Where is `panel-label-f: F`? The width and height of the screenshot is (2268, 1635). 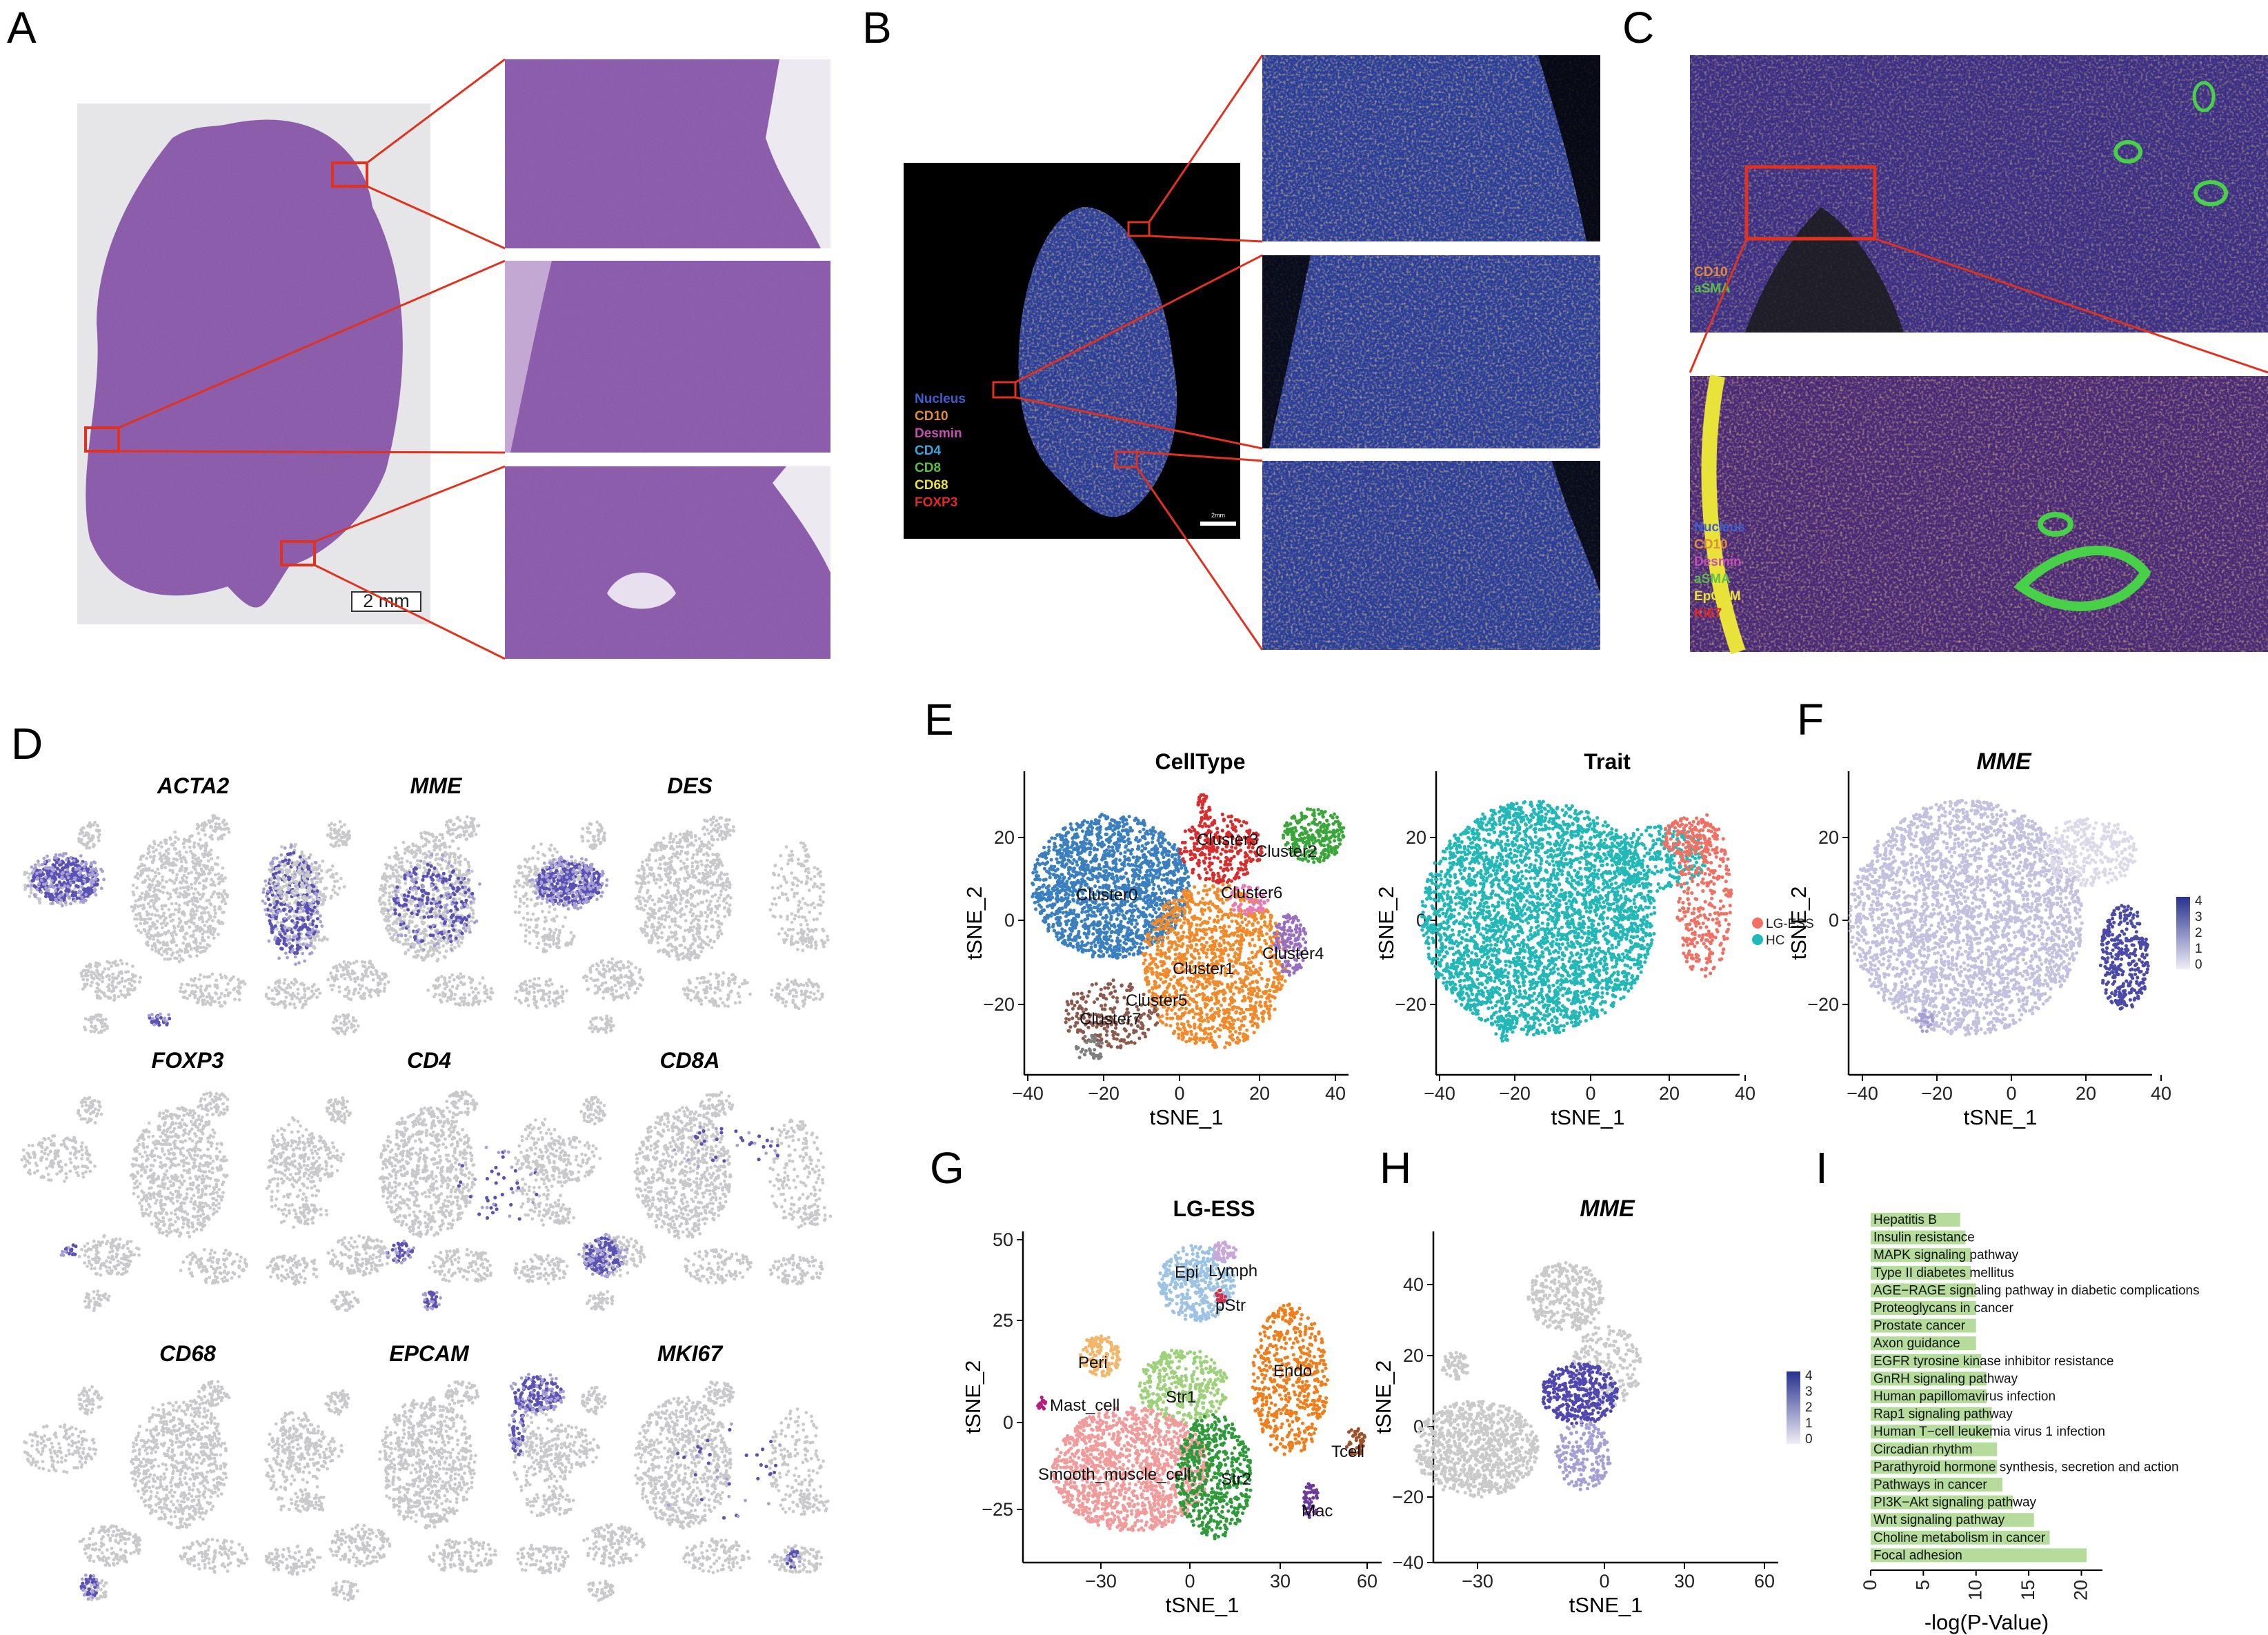 panel-label-f: F is located at coordinates (1810, 719).